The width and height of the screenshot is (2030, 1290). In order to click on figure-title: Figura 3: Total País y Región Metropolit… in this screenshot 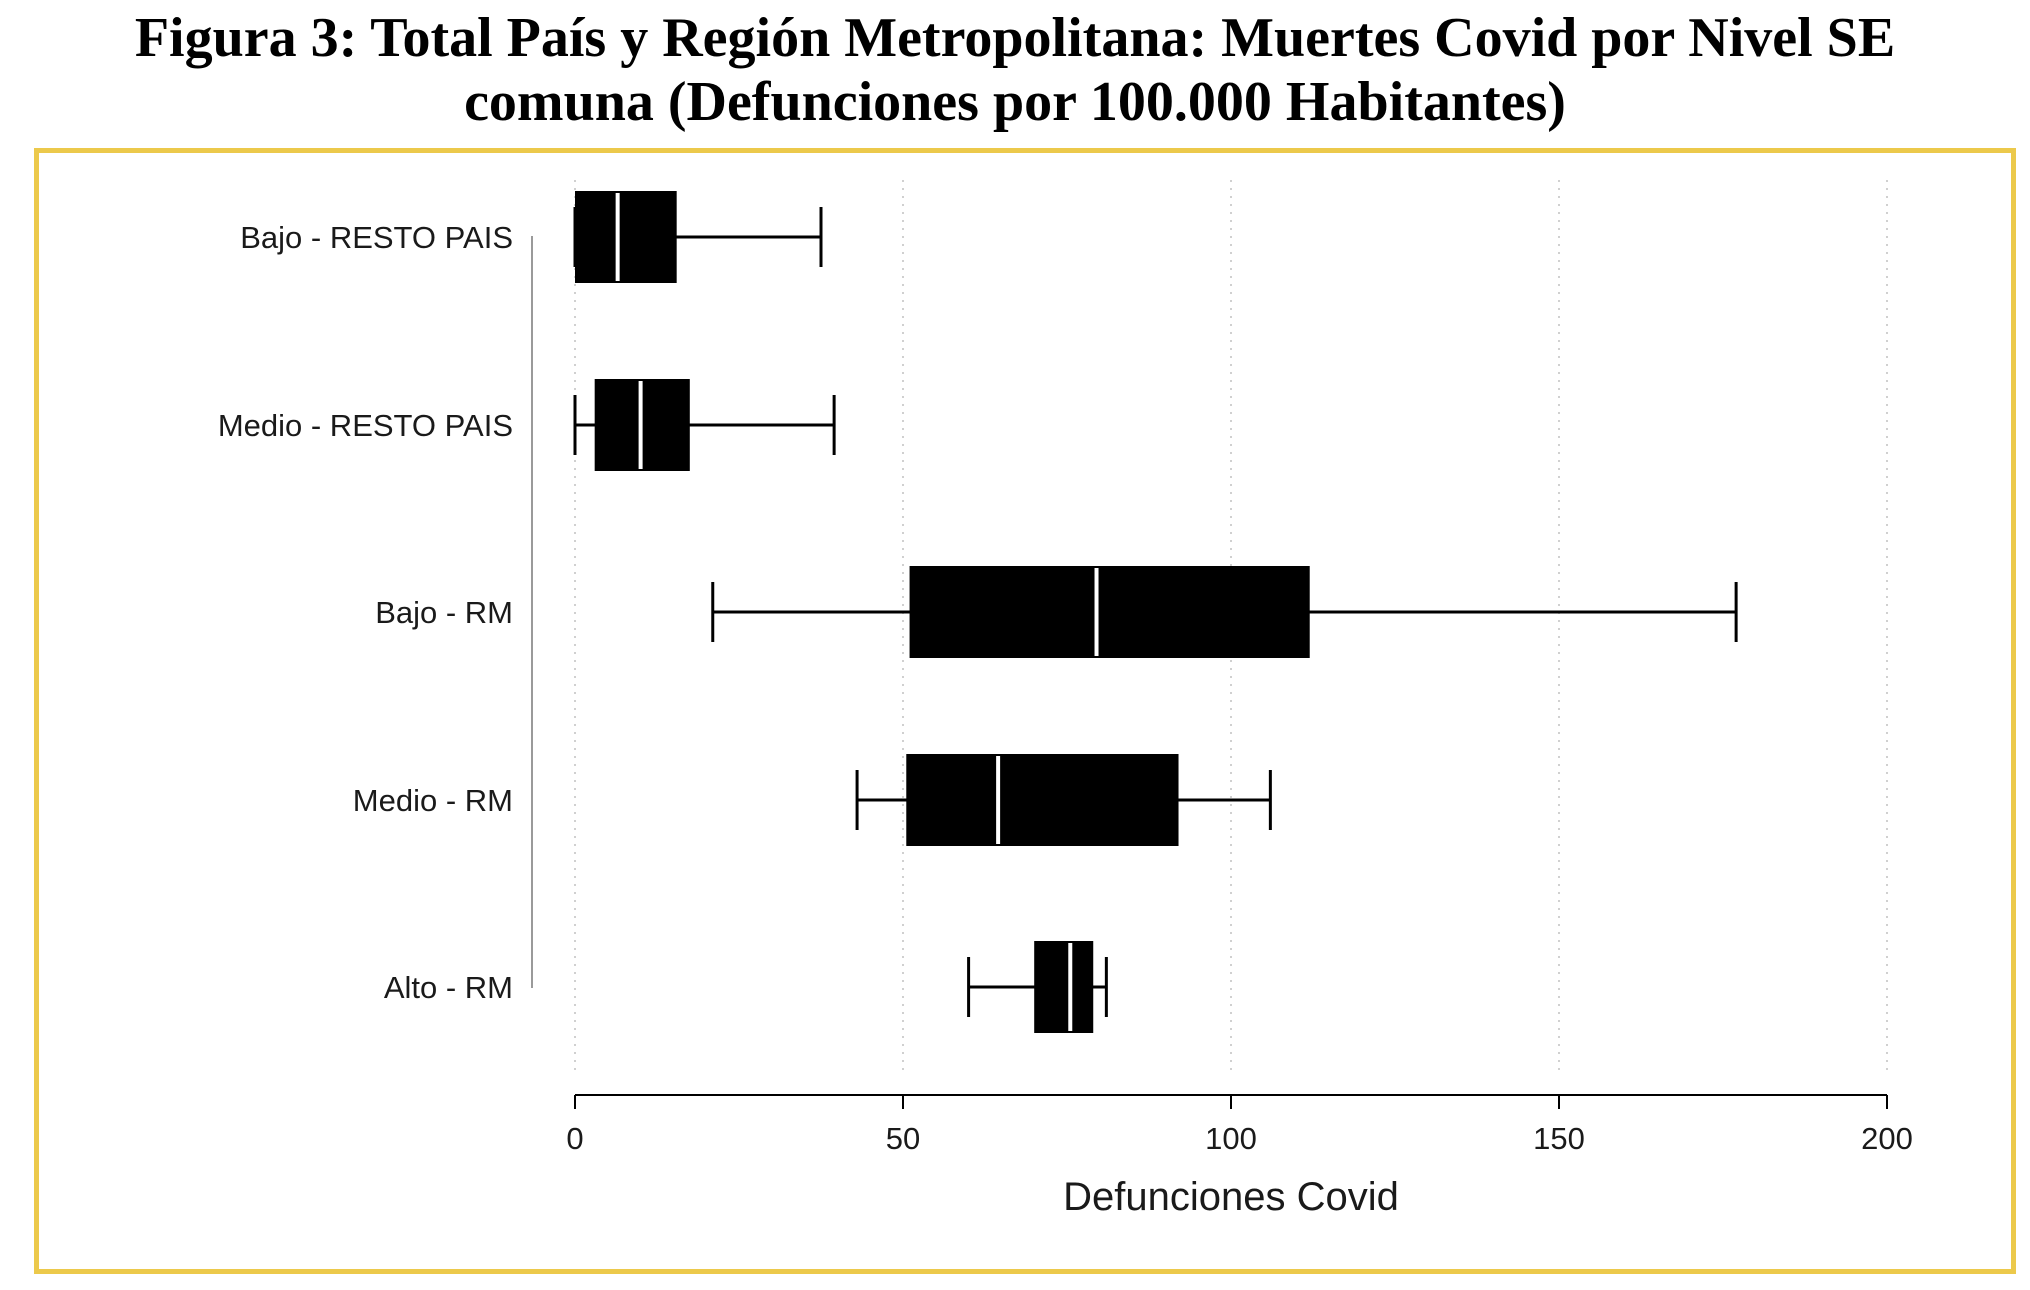, I will do `click(1015, 70)`.